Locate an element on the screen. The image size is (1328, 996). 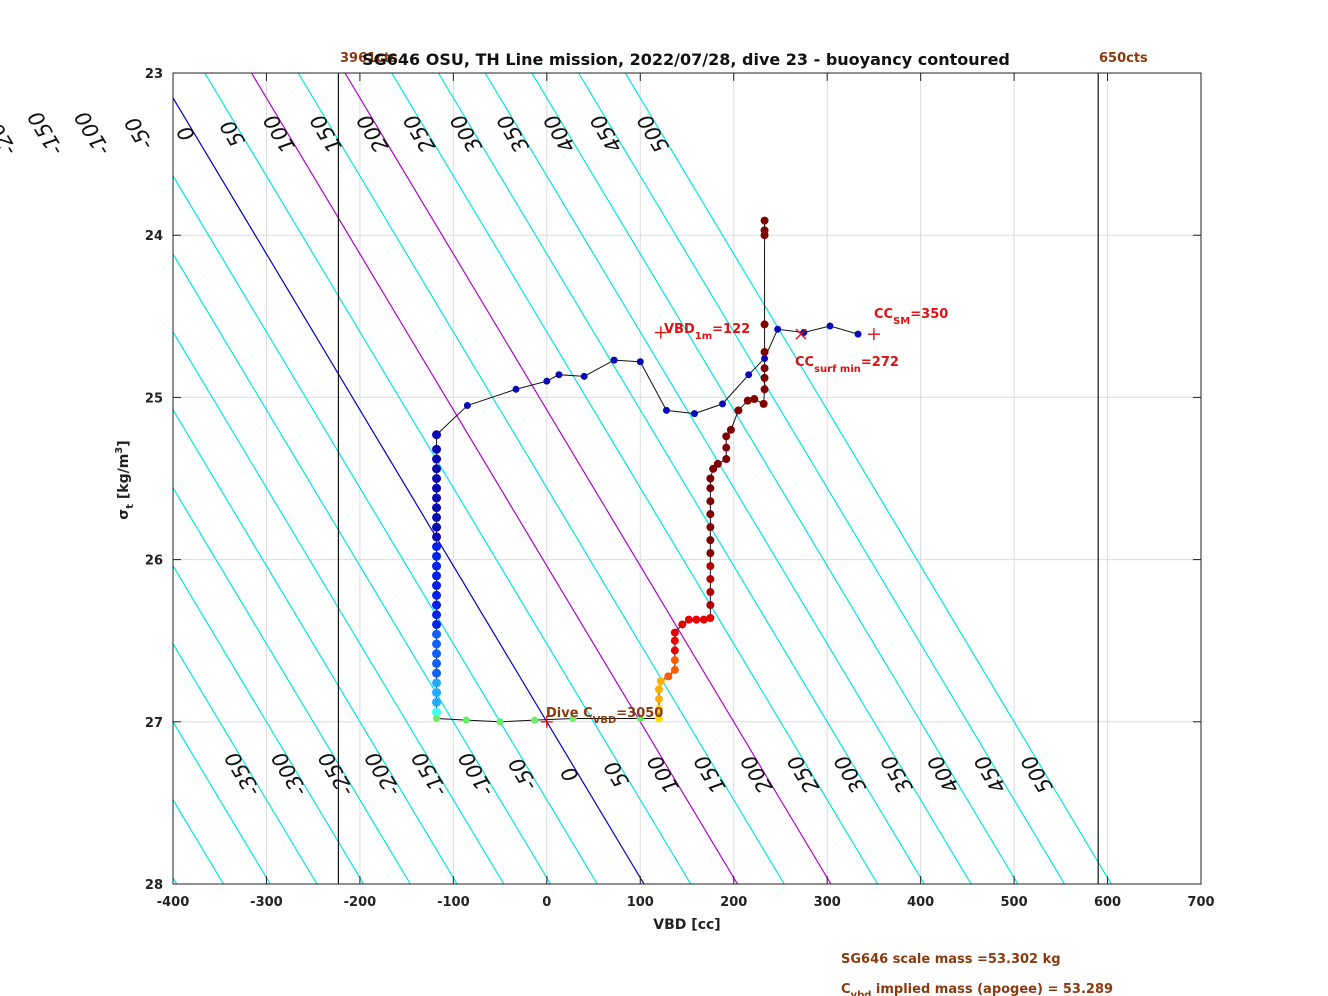
x-tick-label: 0 is located at coordinates (546, 902).